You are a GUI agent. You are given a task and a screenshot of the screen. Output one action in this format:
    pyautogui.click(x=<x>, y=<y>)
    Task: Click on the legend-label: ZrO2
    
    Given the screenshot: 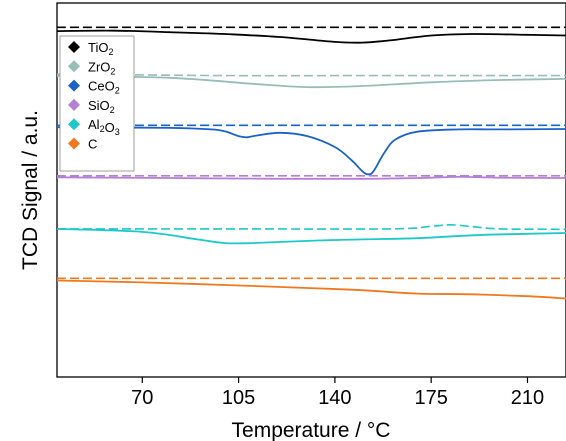 What is the action you would take?
    pyautogui.click(x=101, y=67)
    